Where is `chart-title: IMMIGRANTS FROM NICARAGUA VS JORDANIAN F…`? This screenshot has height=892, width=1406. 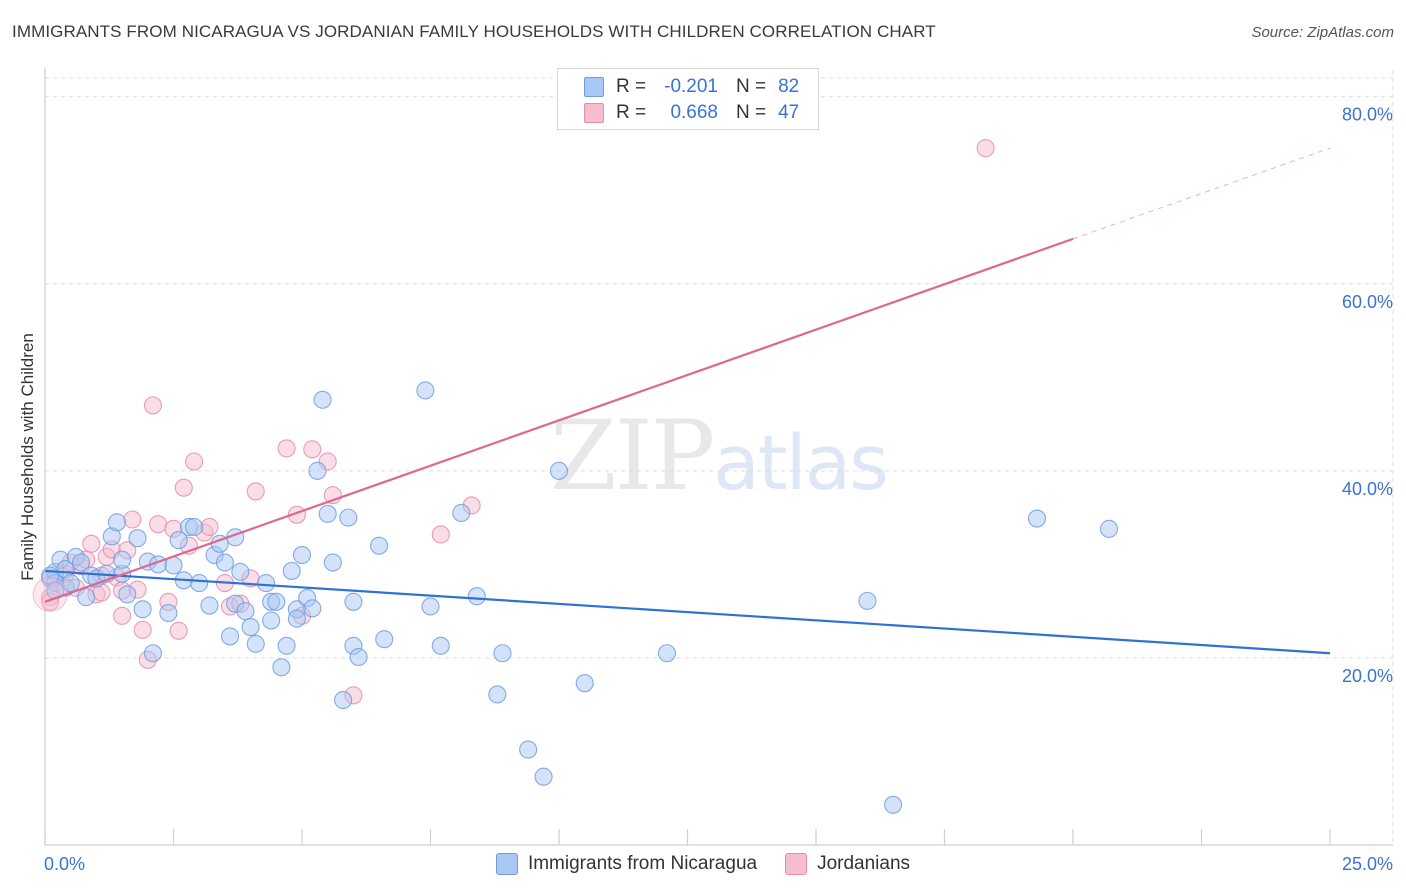
chart-title: IMMIGRANTS FROM NICARAGUA VS JORDANIAN F… is located at coordinates (474, 31).